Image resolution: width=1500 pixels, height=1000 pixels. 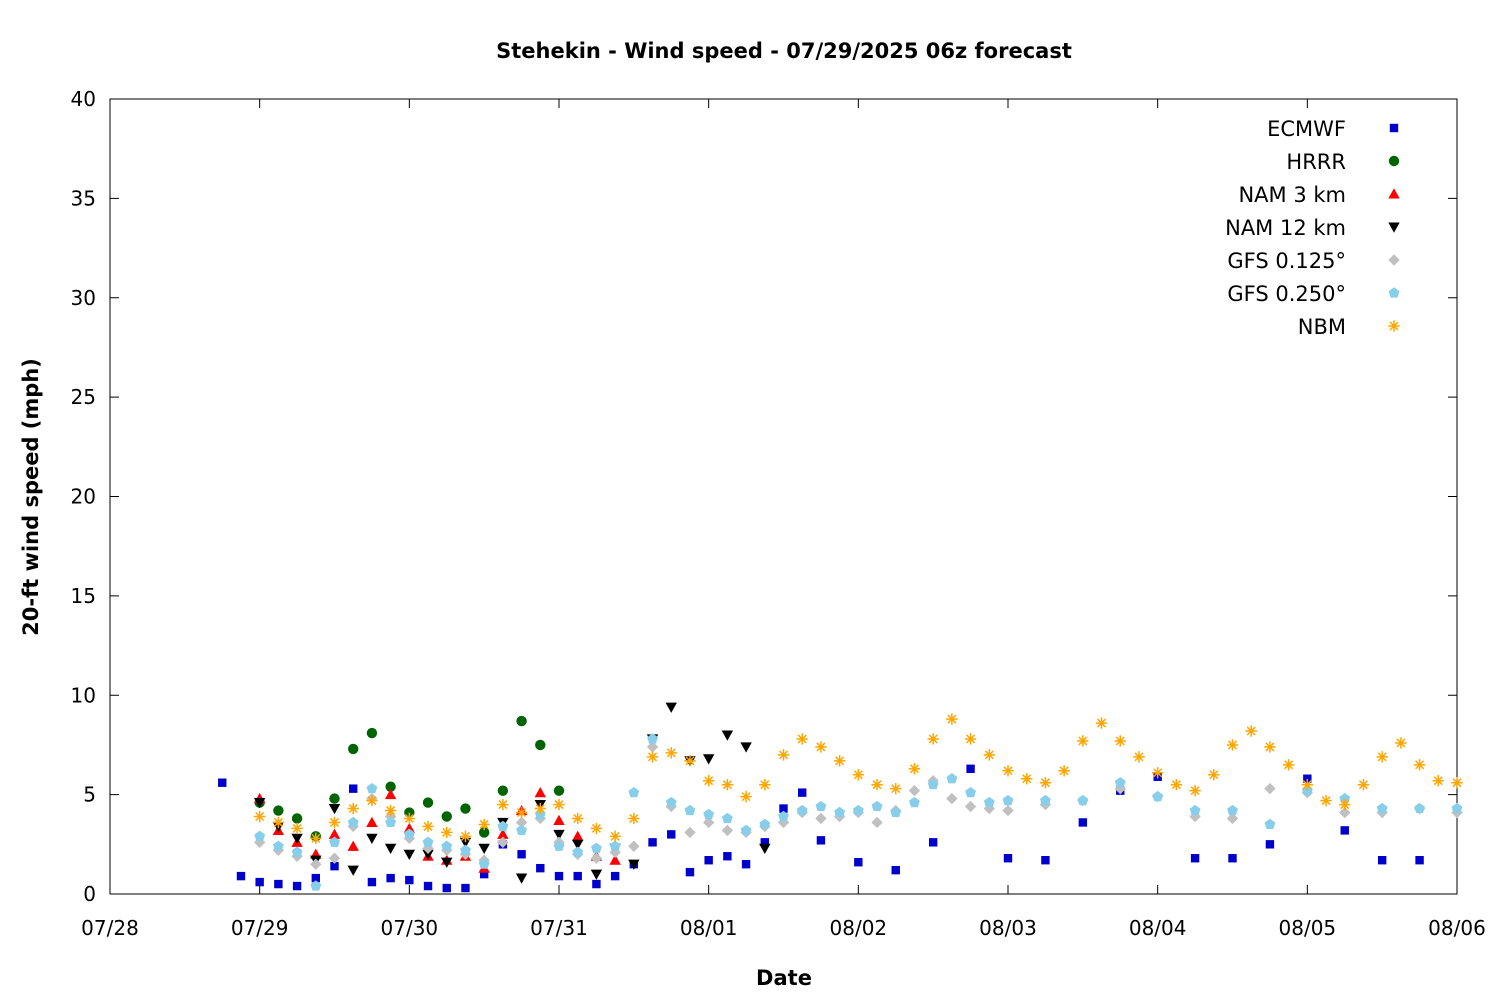 What do you see at coordinates (83, 497) in the screenshot?
I see `y-tick-label: 20` at bounding box center [83, 497].